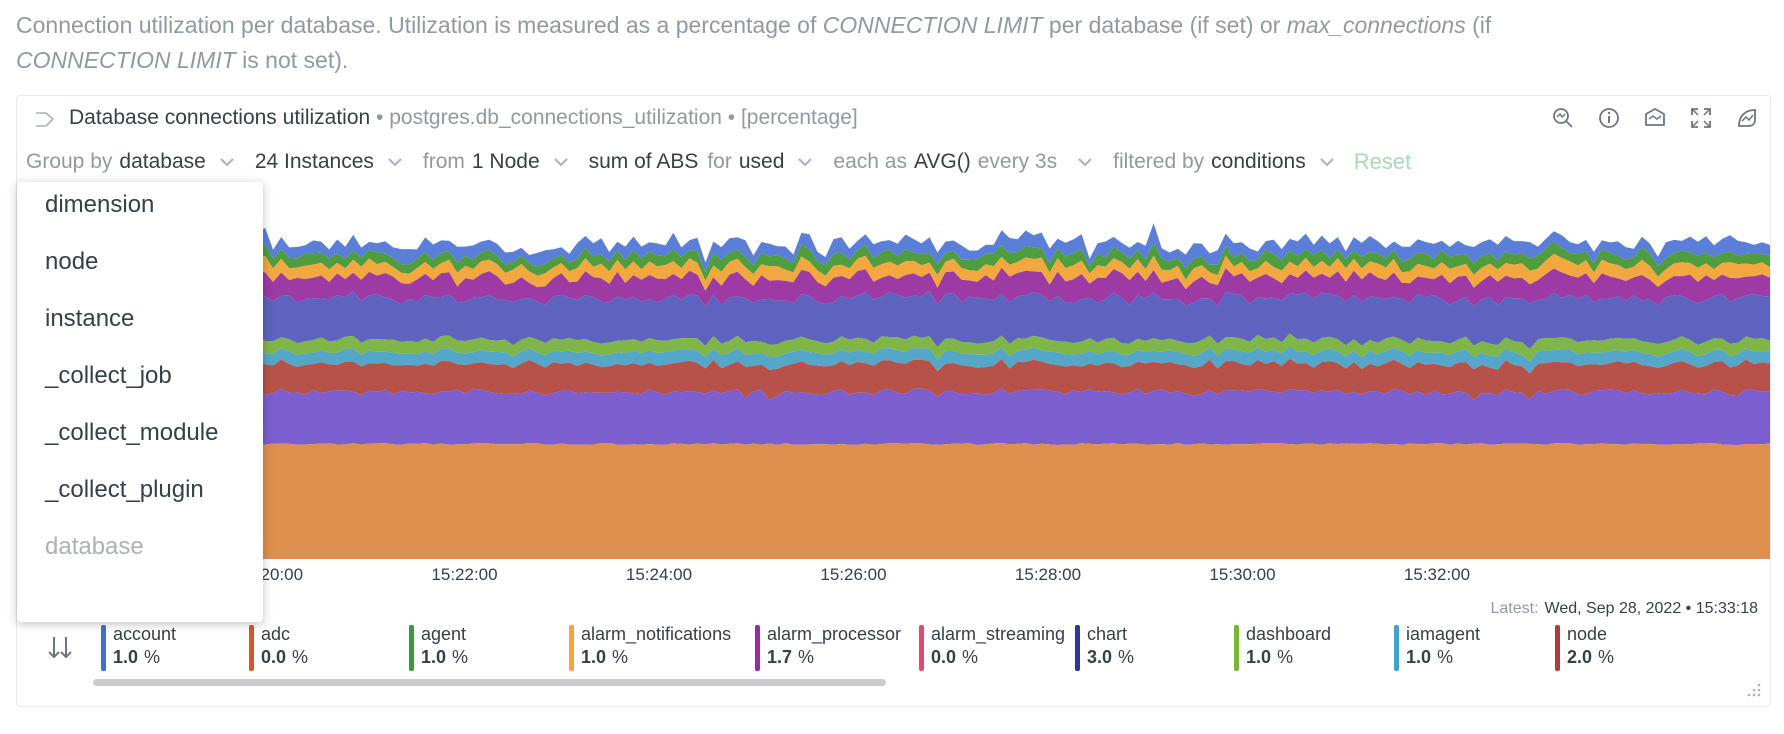 This screenshot has width=1784, height=734. What do you see at coordinates (1147, 648) in the screenshot?
I see `legend-item: chart 3.0%` at bounding box center [1147, 648].